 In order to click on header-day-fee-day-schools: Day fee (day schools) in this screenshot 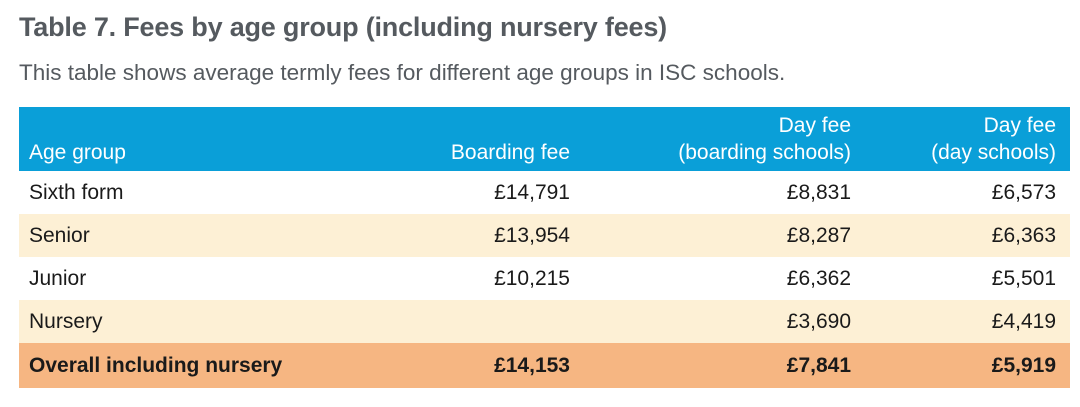, I will do `click(967, 139)`.